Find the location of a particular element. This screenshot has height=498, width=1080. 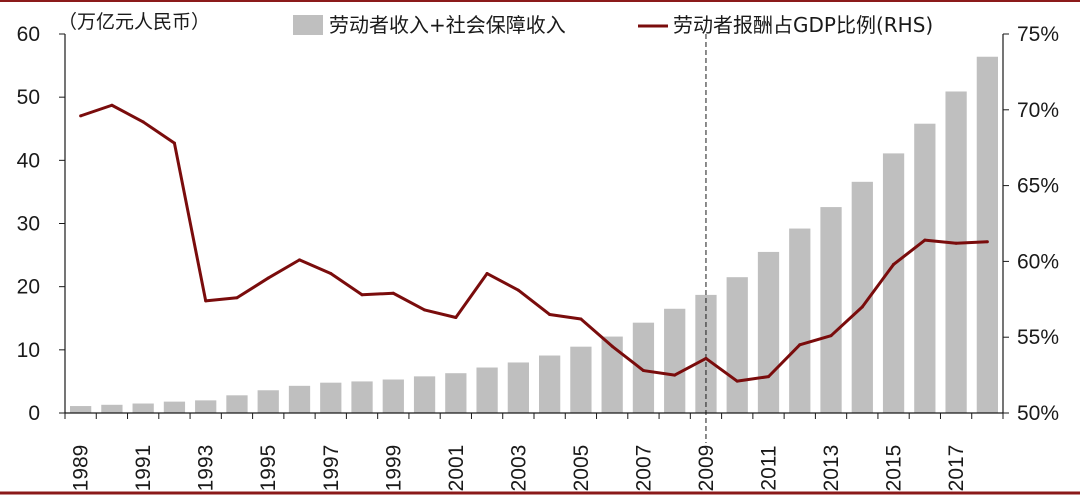

x-tick-label-2017: 2017 is located at coordinates (956, 468).